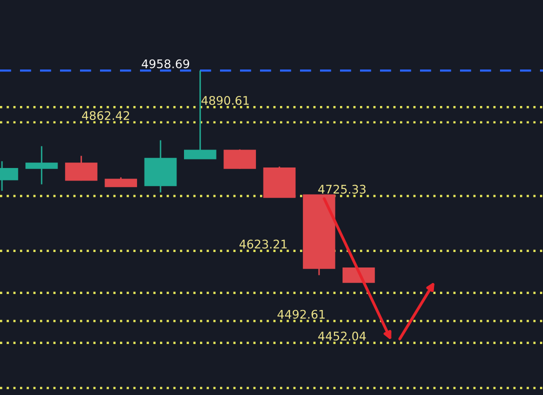 This screenshot has height=395, width=543. What do you see at coordinates (166, 63) in the screenshot?
I see `ref-line-label: 4958.69` at bounding box center [166, 63].